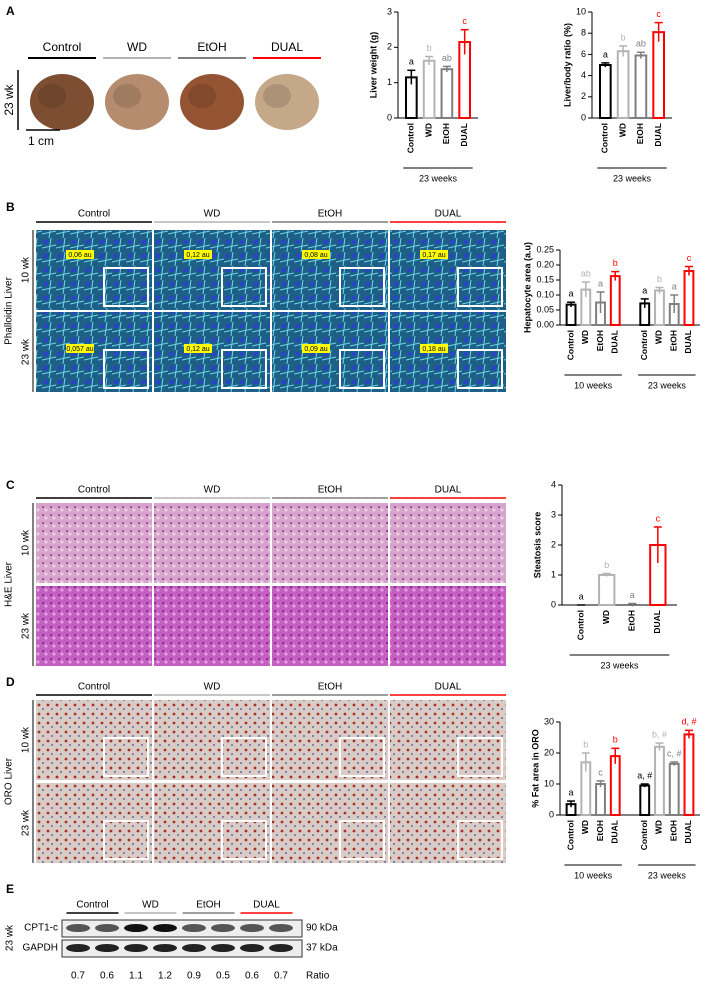  Describe the element at coordinates (567, 65) in the screenshot. I see `y-axis-title: Liver/body ratio (%)` at that location.